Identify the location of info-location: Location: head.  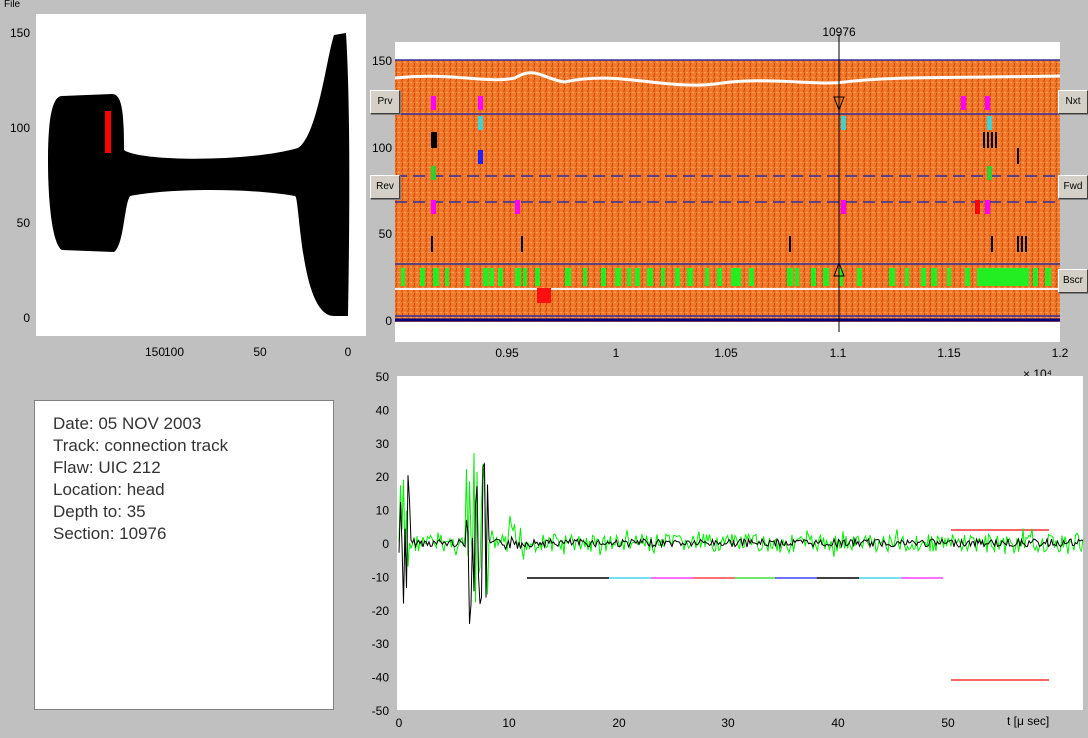
(109, 489).